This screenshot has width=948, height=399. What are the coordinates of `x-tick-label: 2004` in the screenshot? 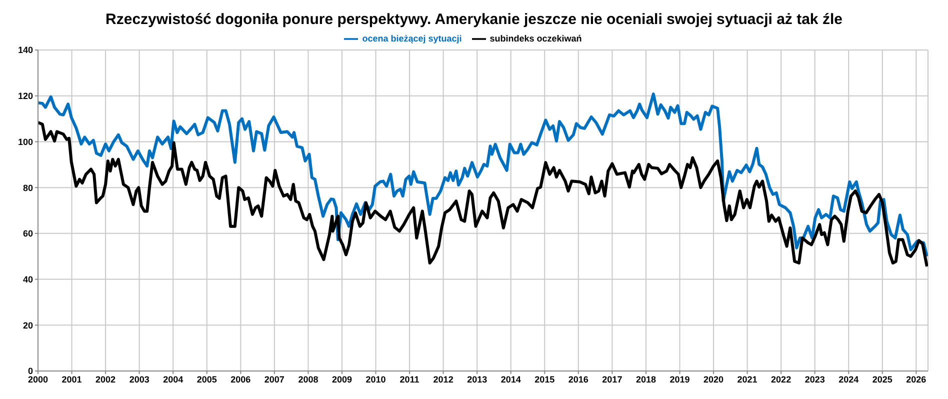 It's located at (173, 379).